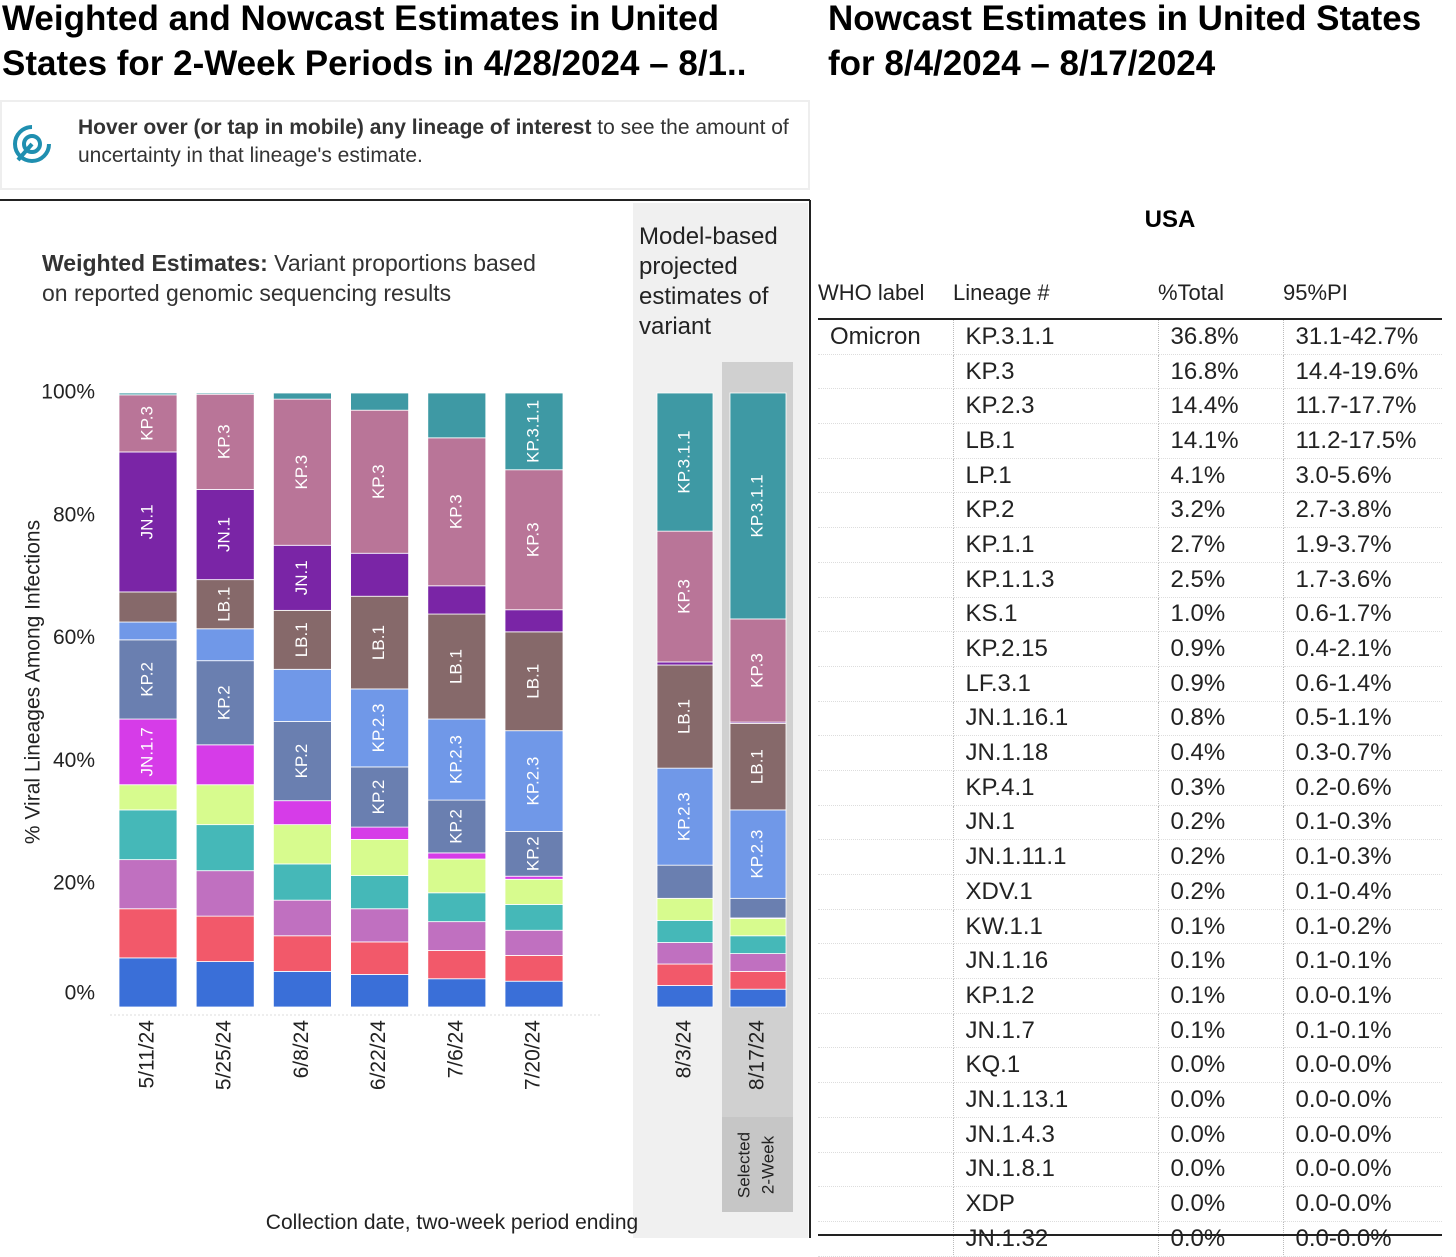  What do you see at coordinates (743, 1165) in the screenshot?
I see `selected-label: Selected` at bounding box center [743, 1165].